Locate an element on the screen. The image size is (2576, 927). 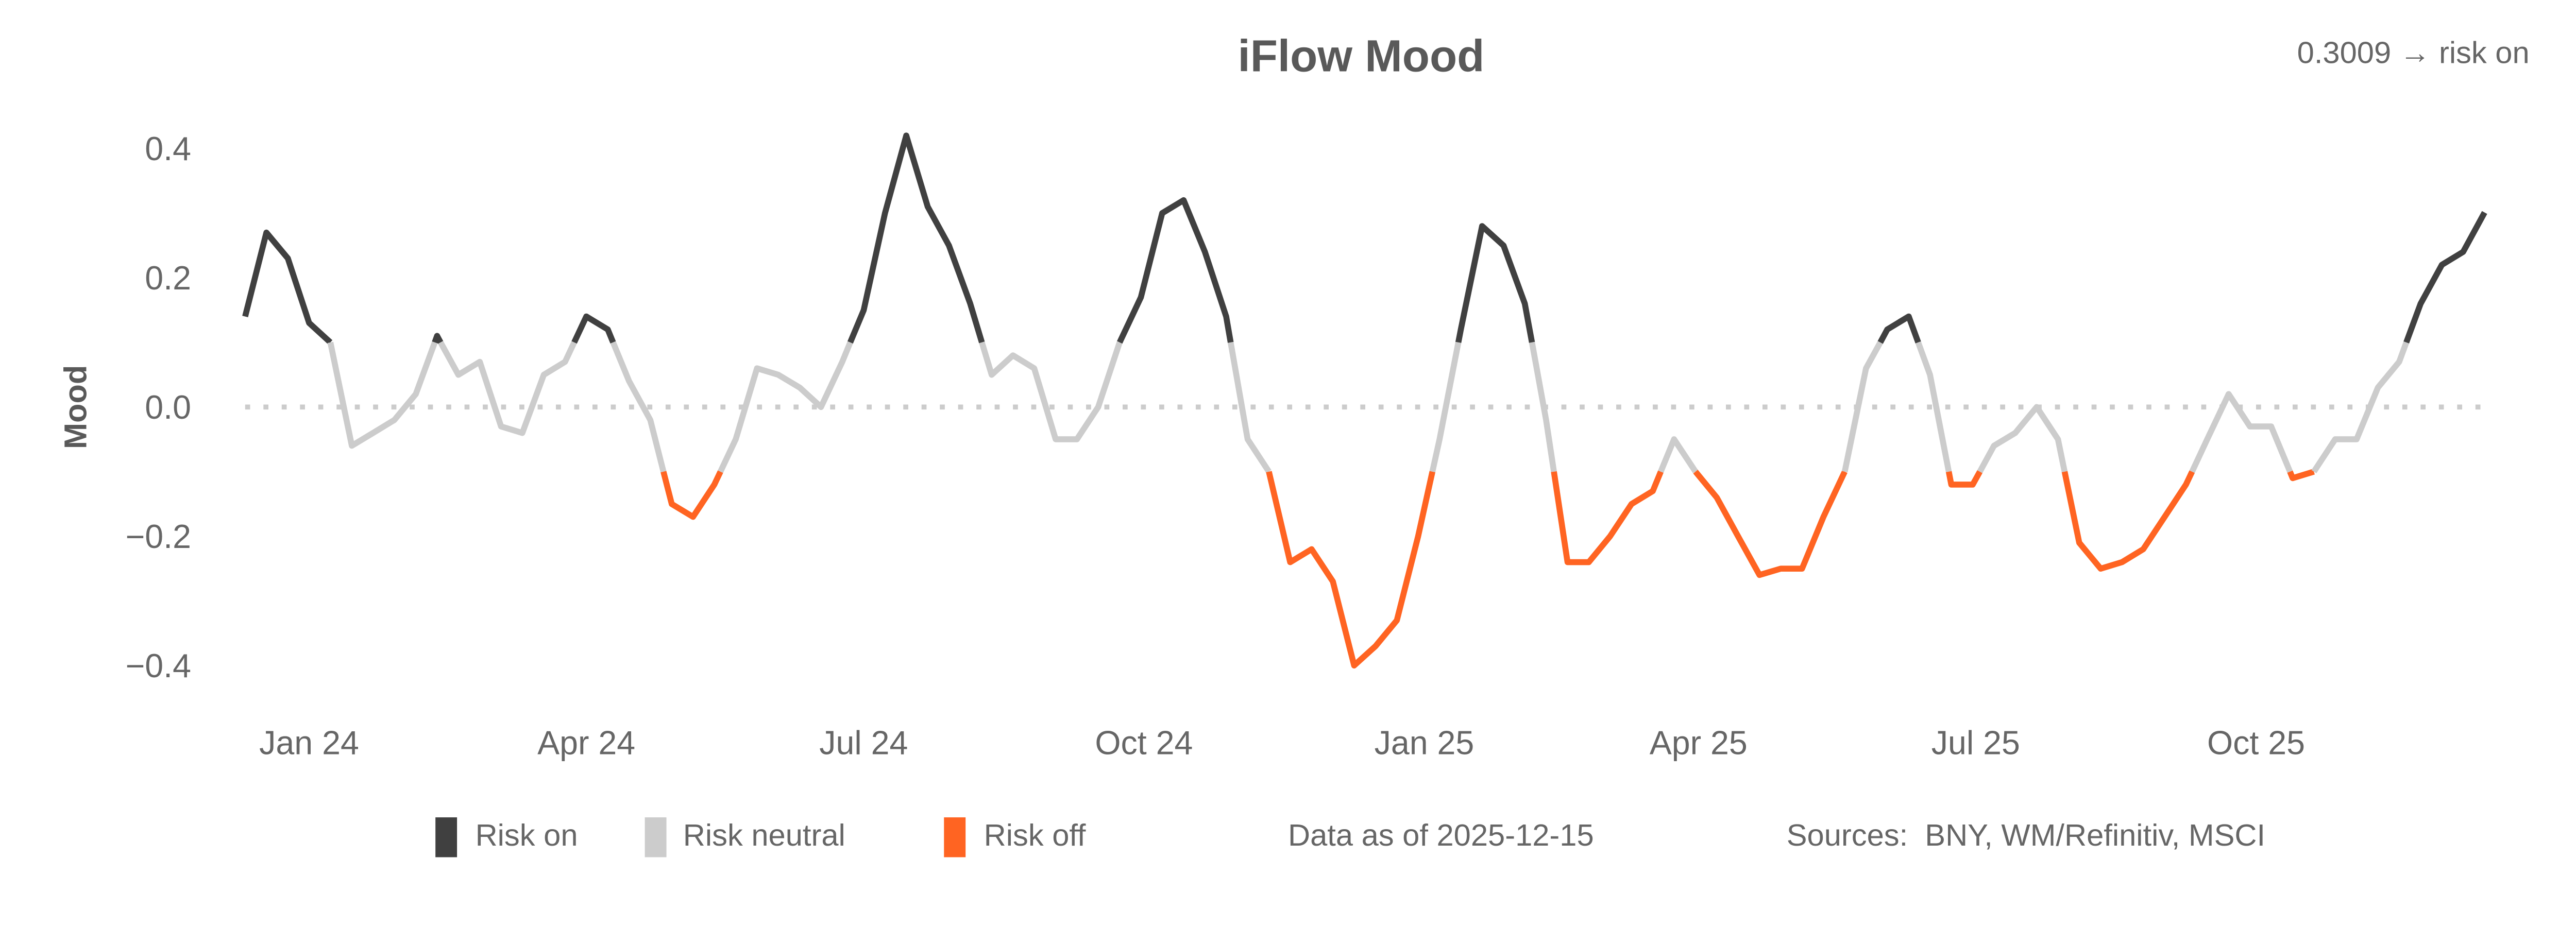
x-tick-label: Jan 24 is located at coordinates (309, 744).